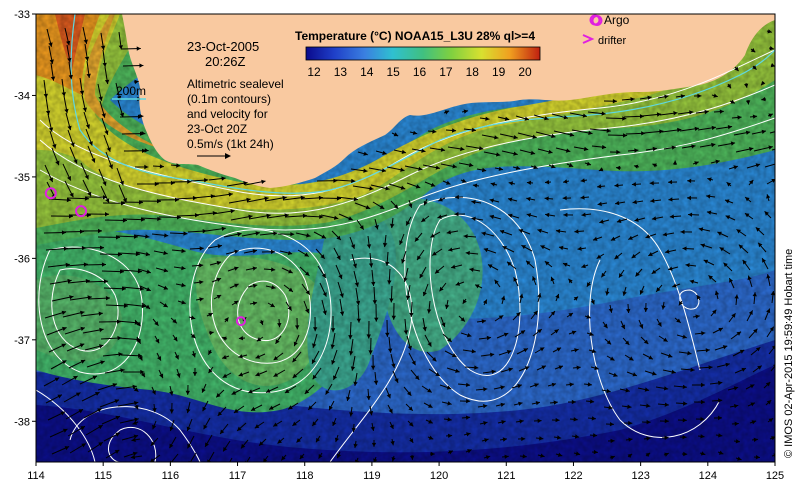 The image size is (800, 500). I want to click on colorbar-gradient, so click(423, 53).